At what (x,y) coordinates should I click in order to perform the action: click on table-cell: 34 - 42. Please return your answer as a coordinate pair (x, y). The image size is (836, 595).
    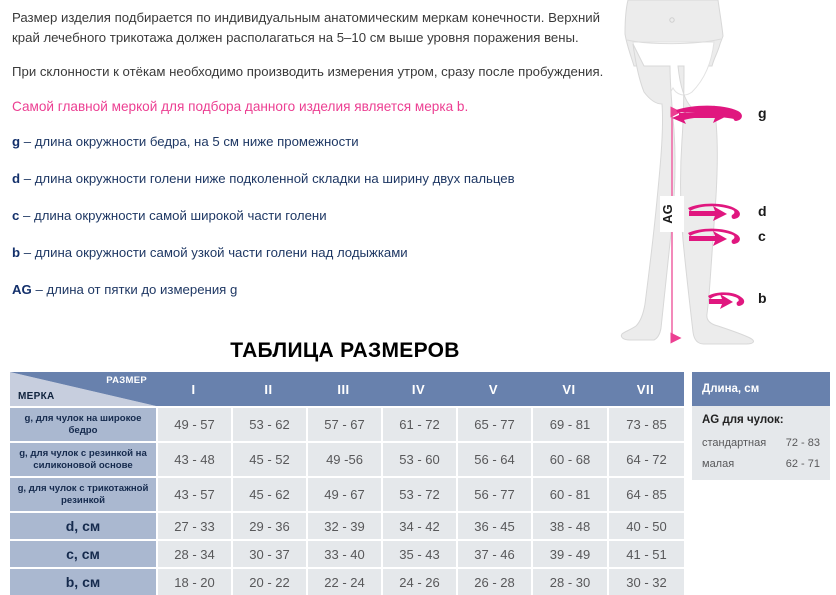
    Looking at the image, I should click on (418, 525).